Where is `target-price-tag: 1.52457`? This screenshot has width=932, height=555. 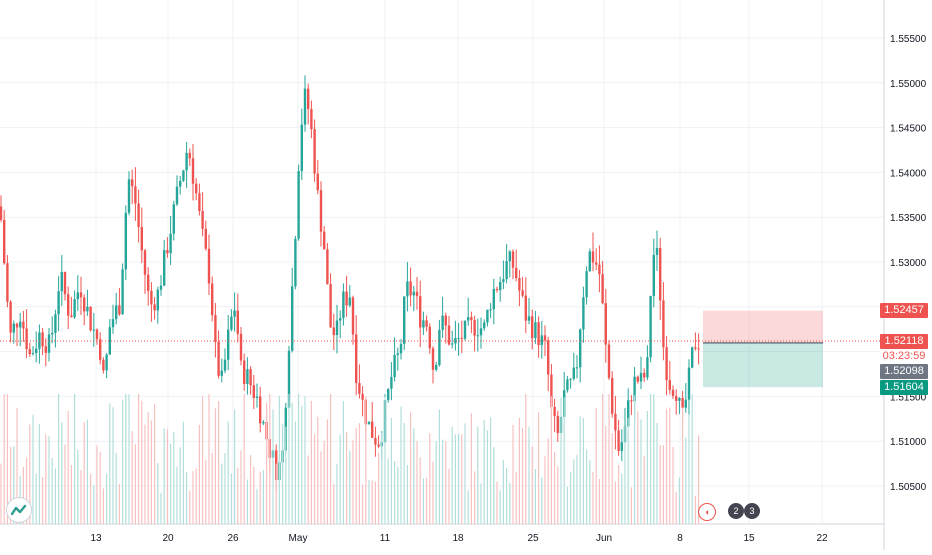
target-price-tag: 1.52457 is located at coordinates (904, 311).